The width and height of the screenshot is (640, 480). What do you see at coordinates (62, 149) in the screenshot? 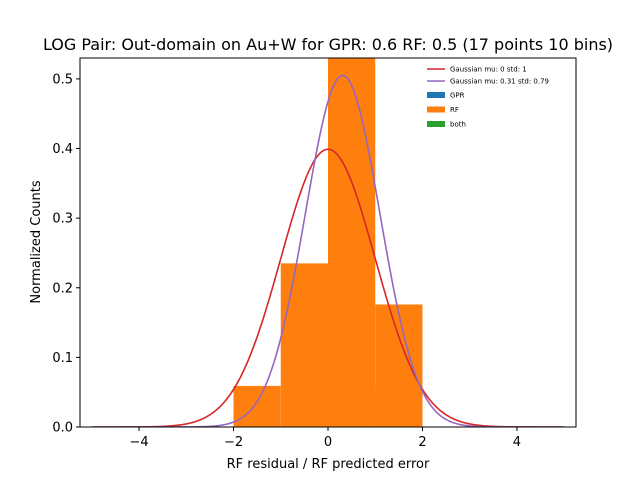
I see `y-tick-label: 0.4` at bounding box center [62, 149].